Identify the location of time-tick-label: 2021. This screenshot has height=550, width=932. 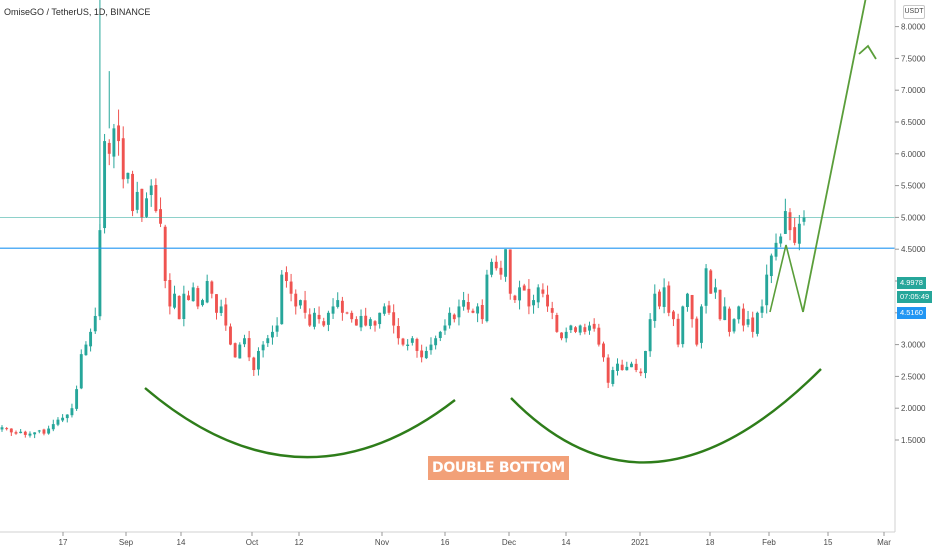
(640, 542).